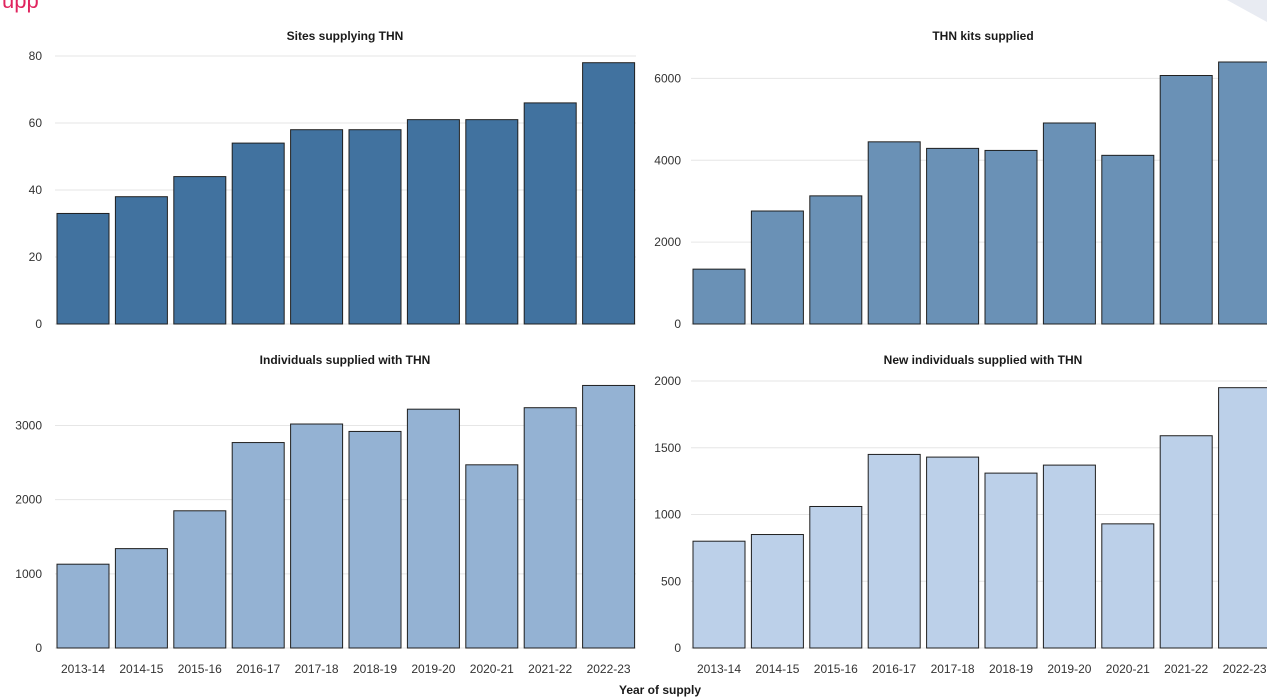 The width and height of the screenshot is (1267, 698). Describe the element at coordinates (667, 160) in the screenshot. I see `y-tick-label: 4000` at that location.